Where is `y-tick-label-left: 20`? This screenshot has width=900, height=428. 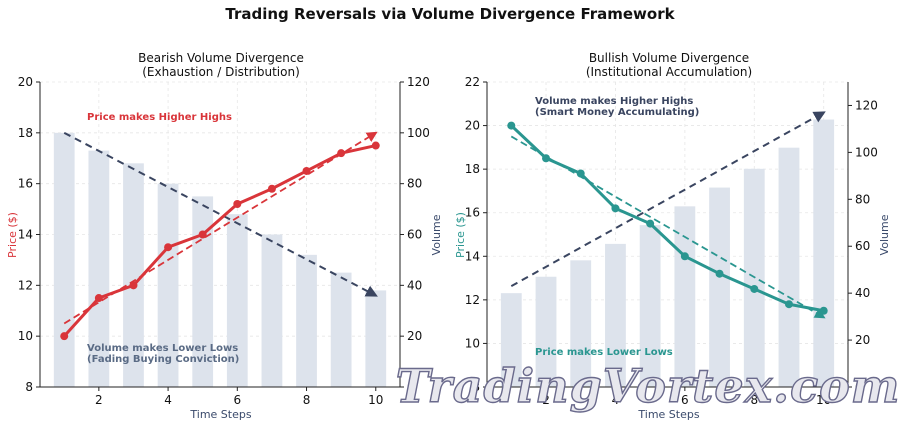 y-tick-label-left: 20 is located at coordinates (25, 82).